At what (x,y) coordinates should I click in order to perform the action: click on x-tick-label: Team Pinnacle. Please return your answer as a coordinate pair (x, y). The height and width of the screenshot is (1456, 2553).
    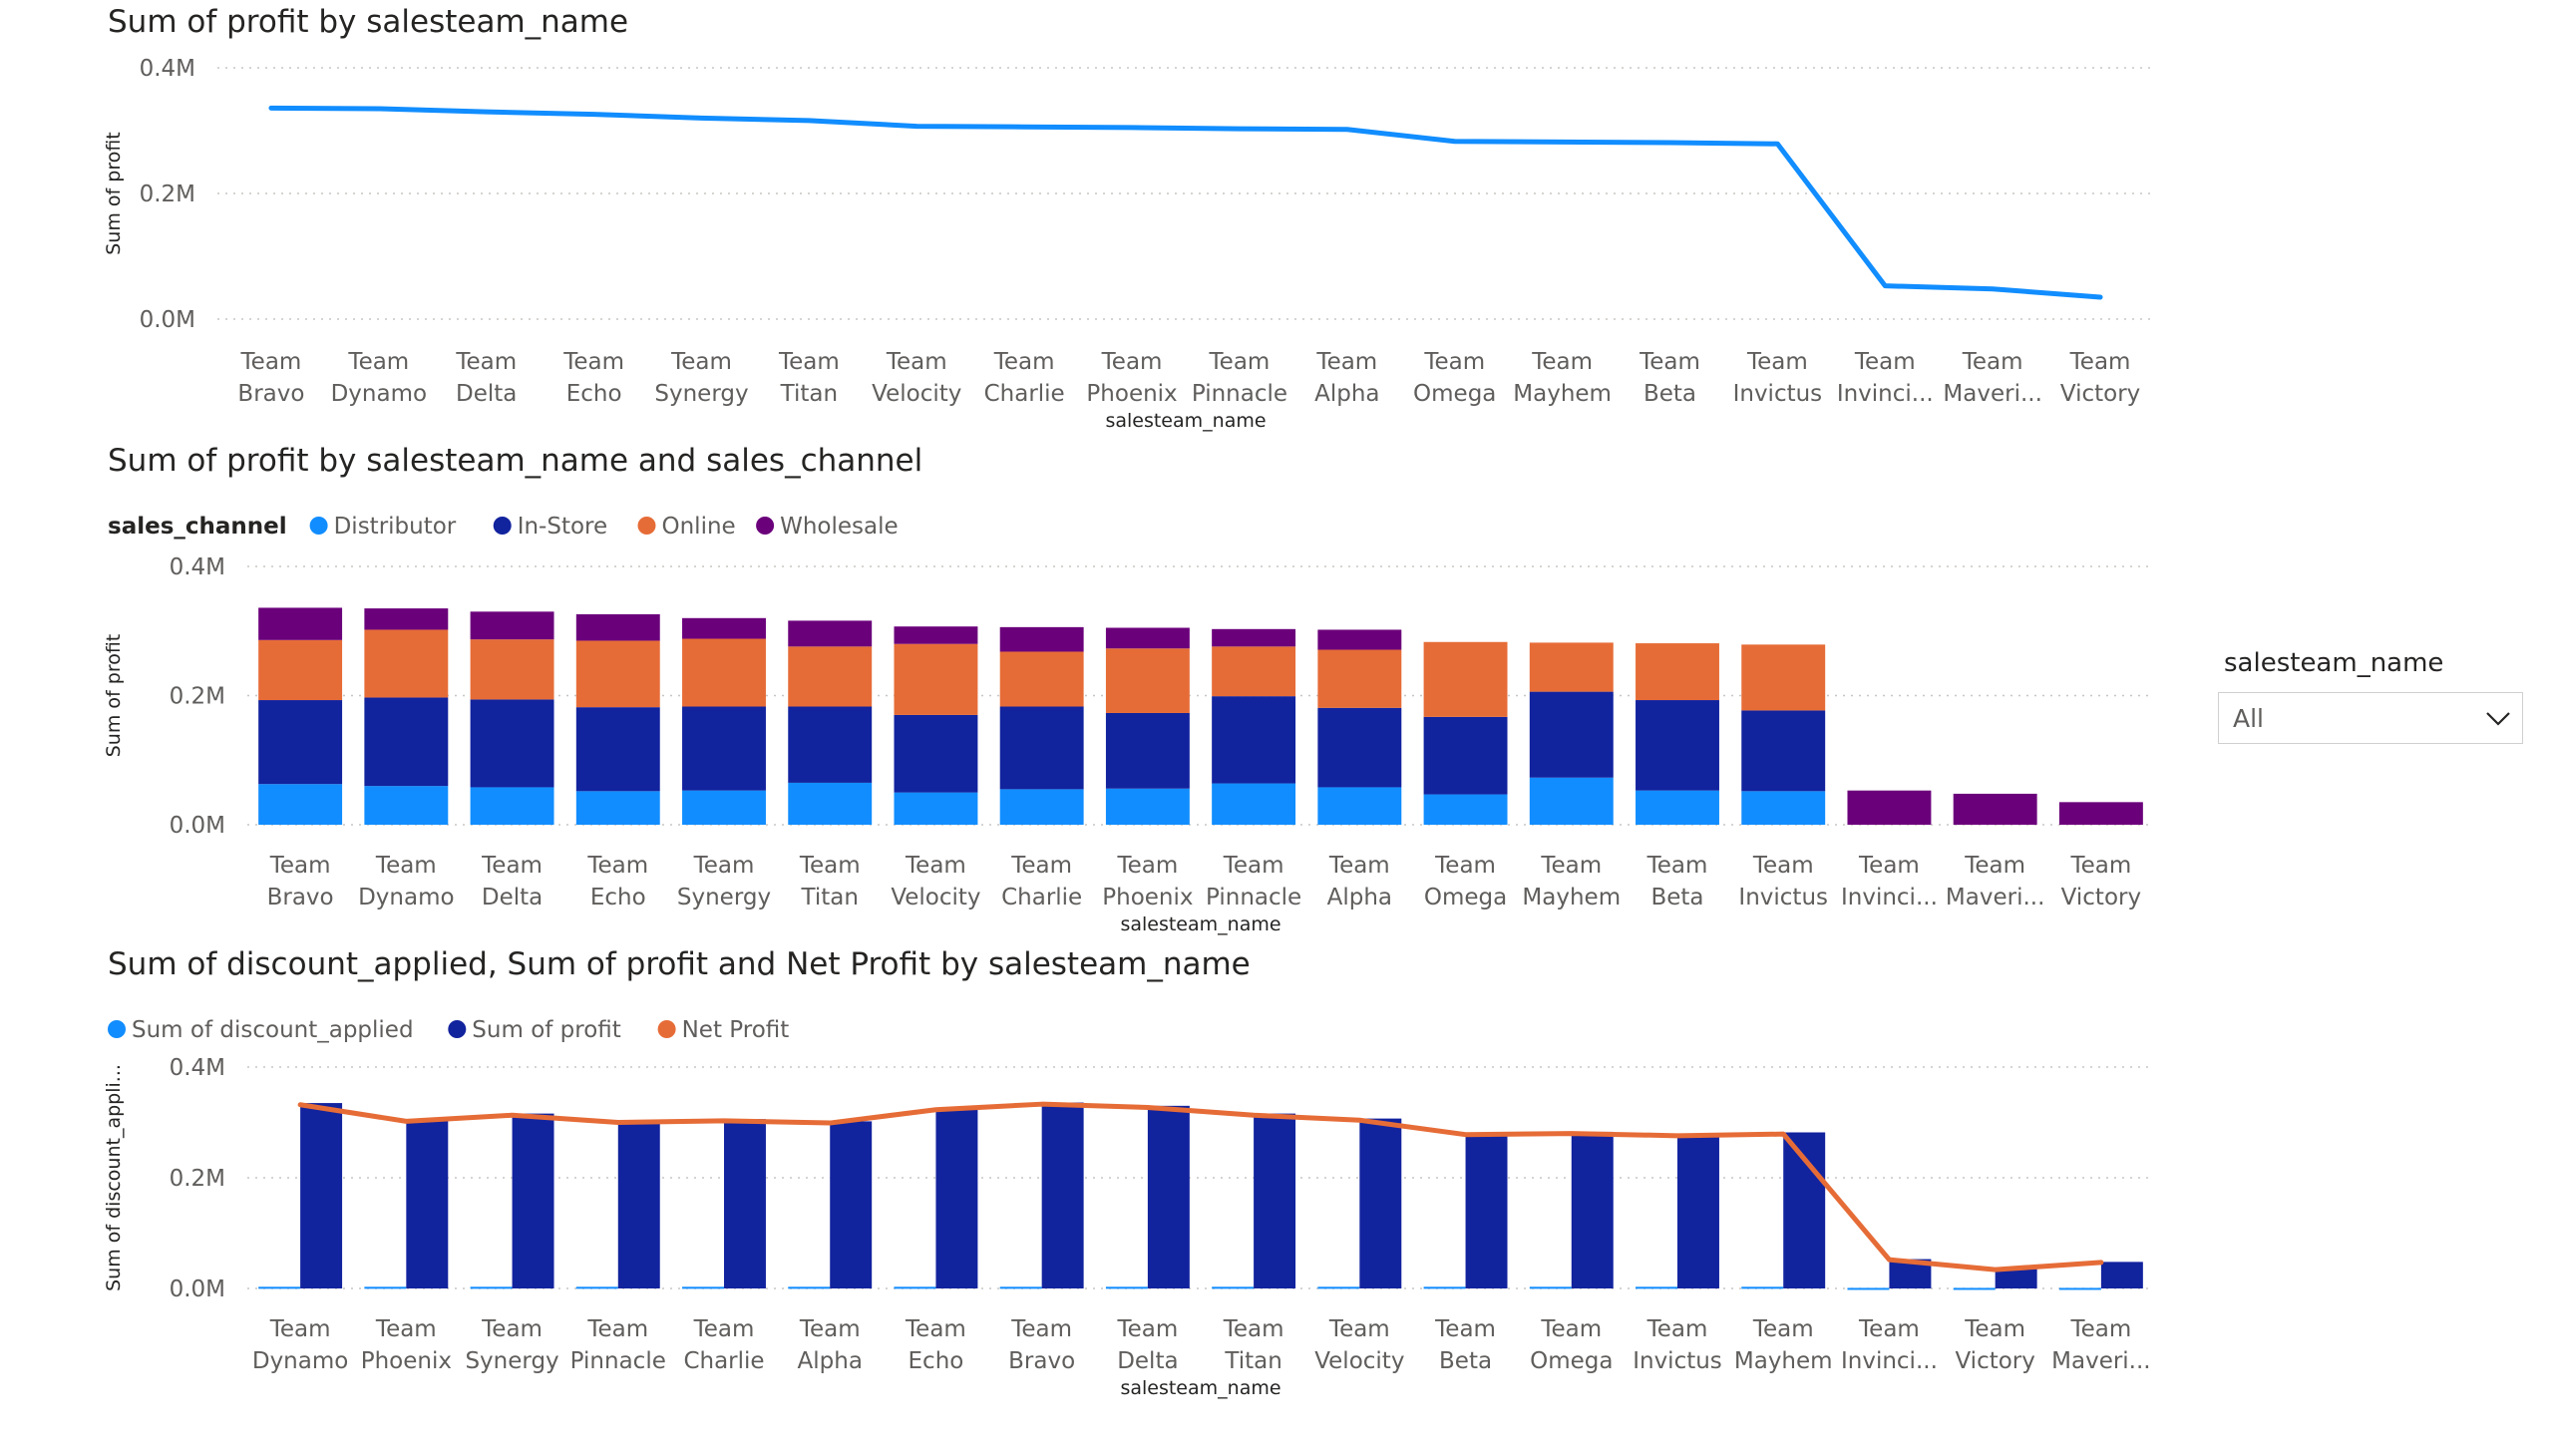
    Looking at the image, I should click on (1253, 881).